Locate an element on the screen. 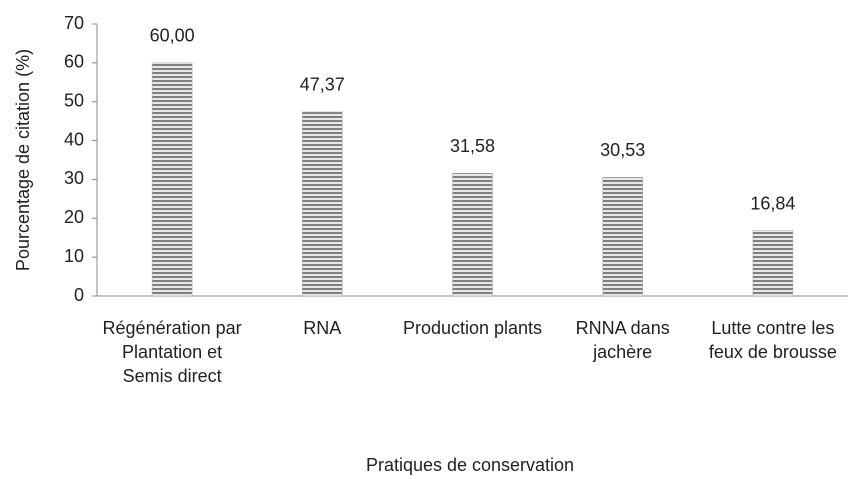 The height and width of the screenshot is (479, 848). x-tick-label: Production plants is located at coordinates (472, 328).